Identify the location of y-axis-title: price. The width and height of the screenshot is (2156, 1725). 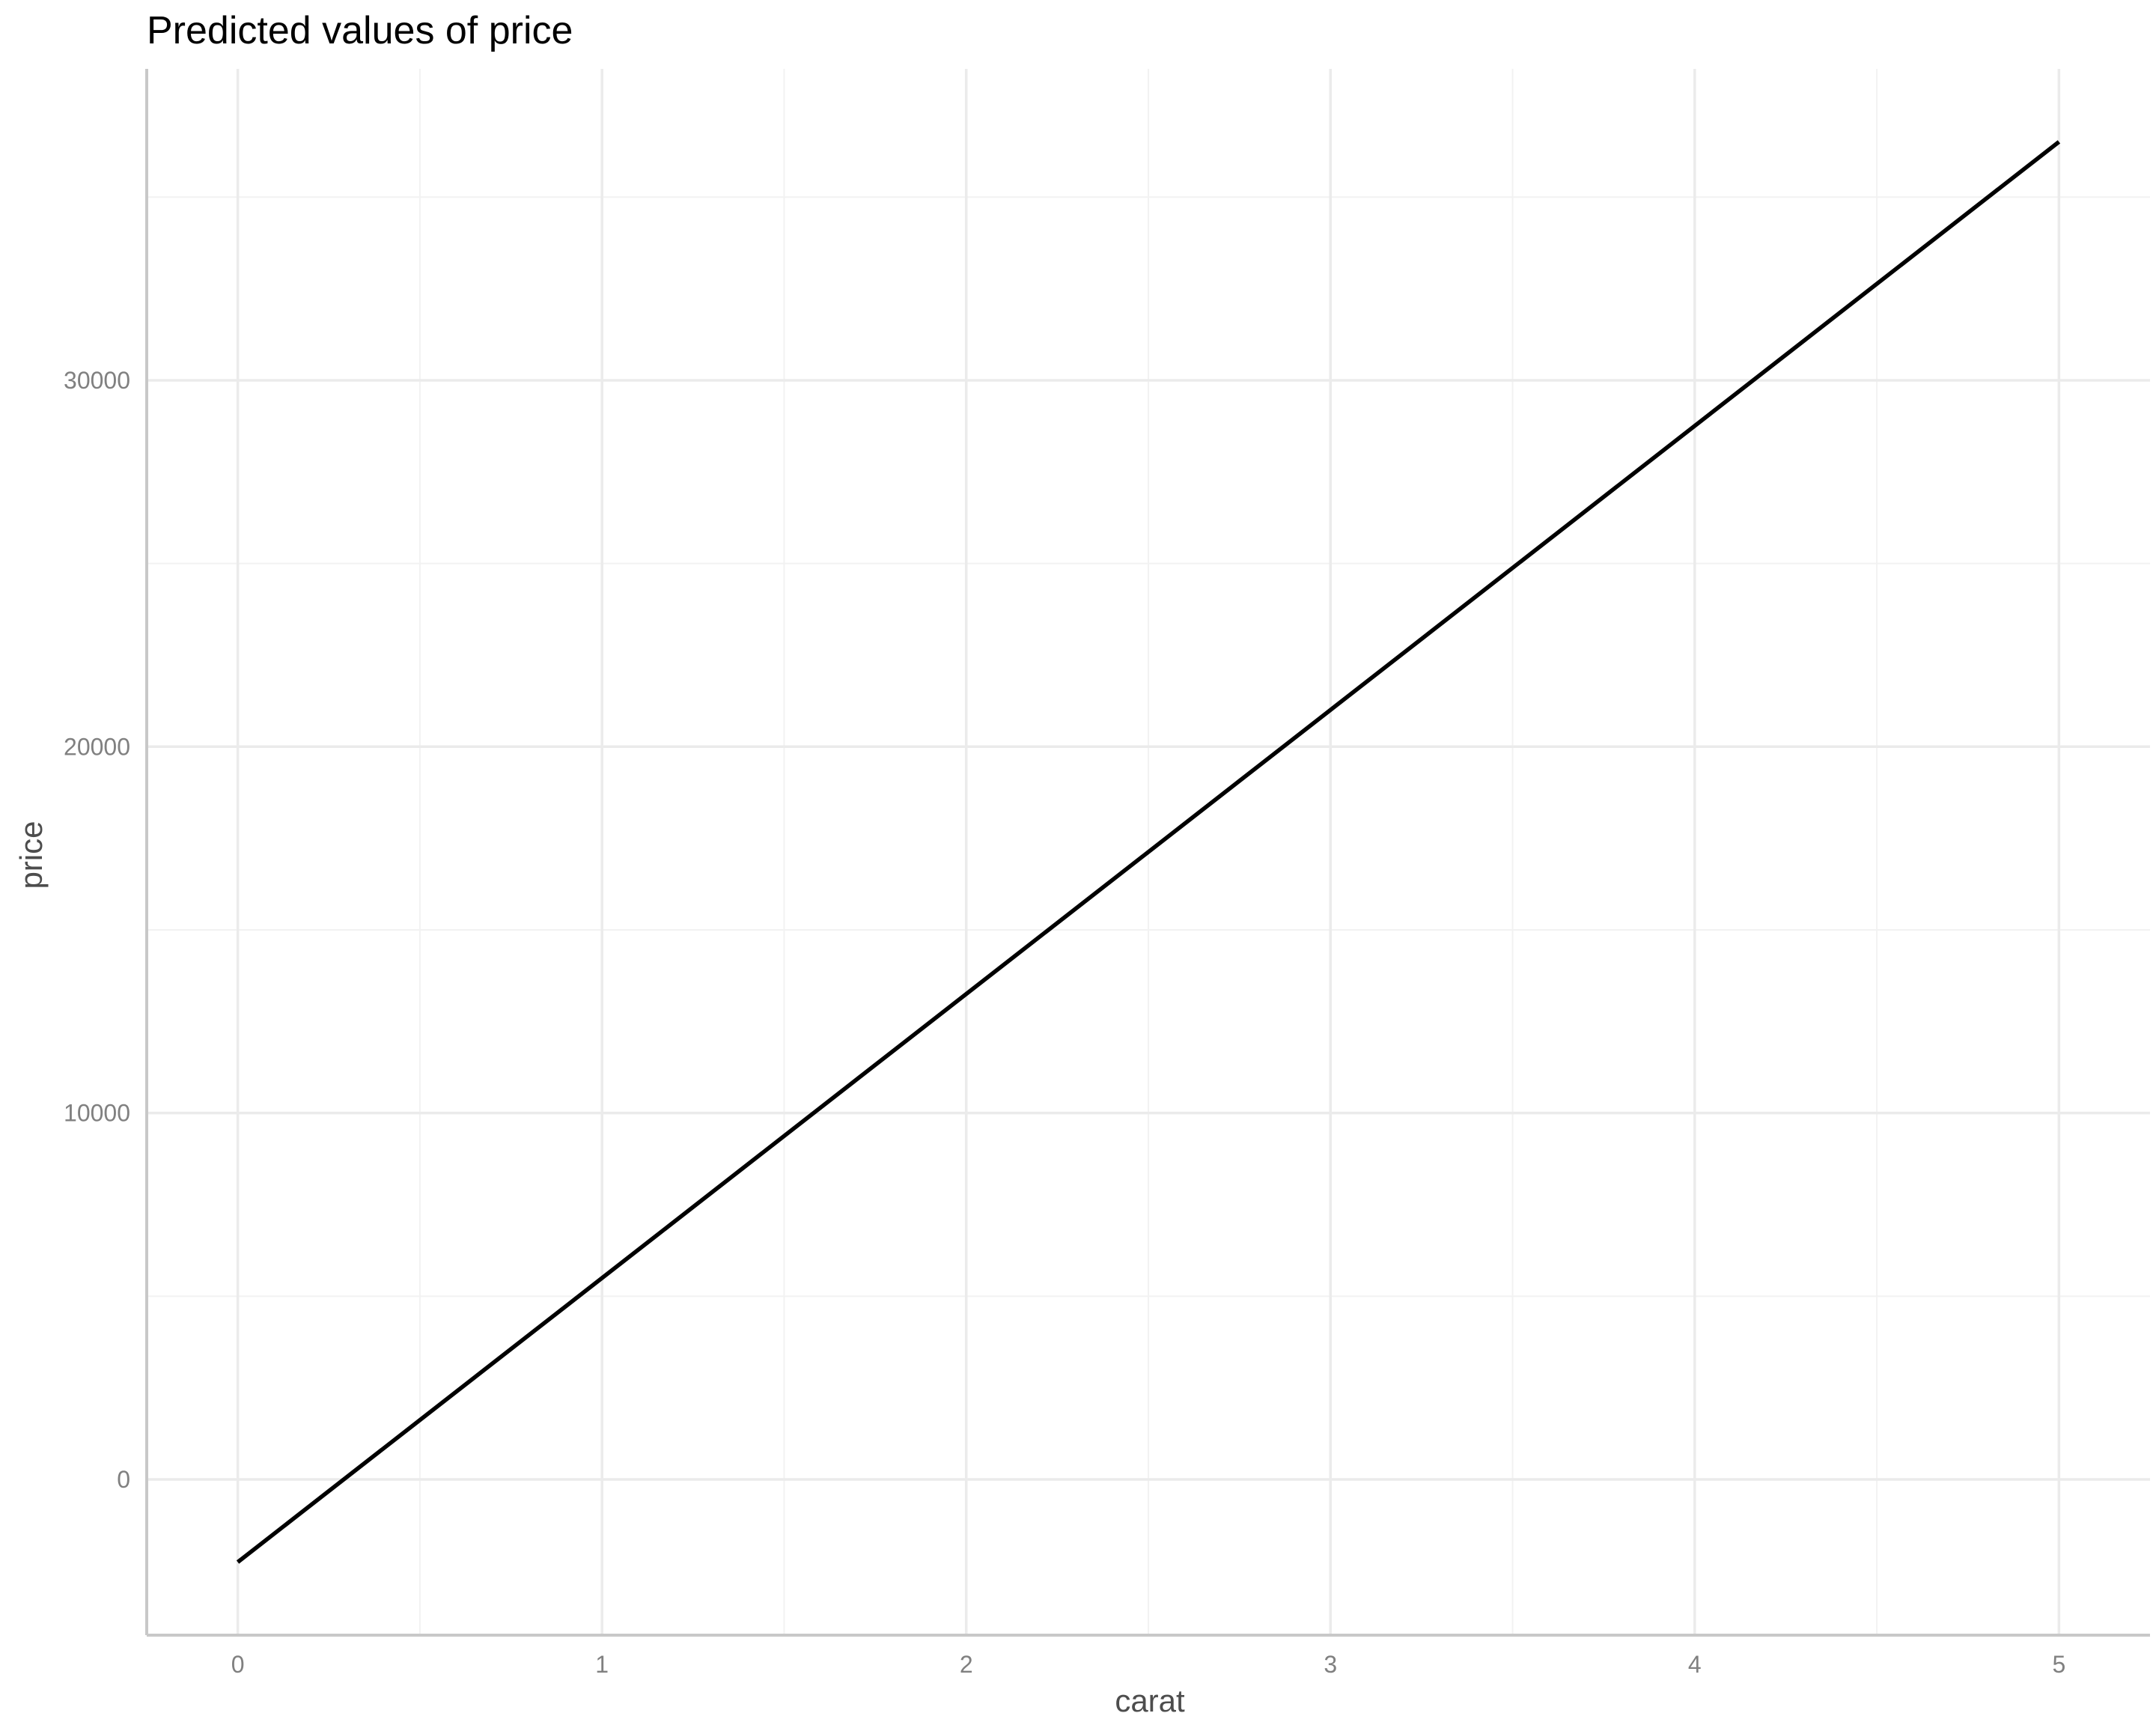
(31, 855).